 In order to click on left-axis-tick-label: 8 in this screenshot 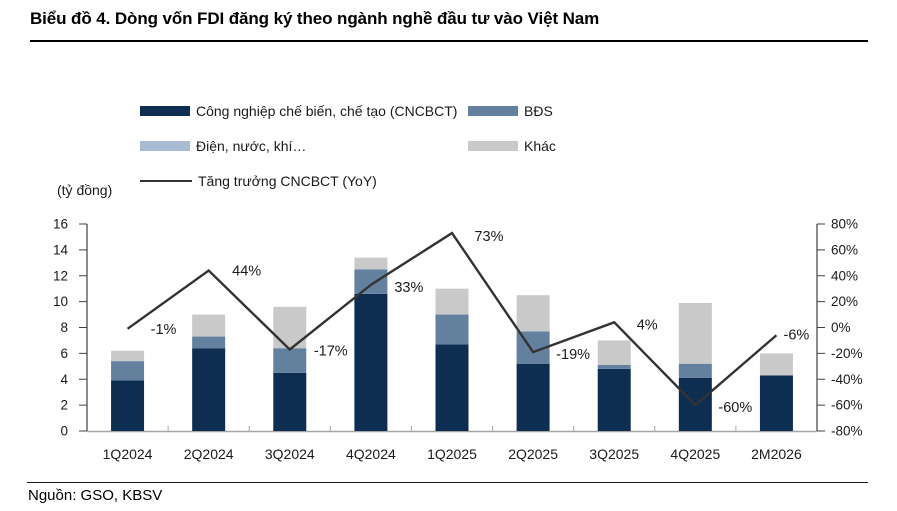, I will do `click(64, 327)`.